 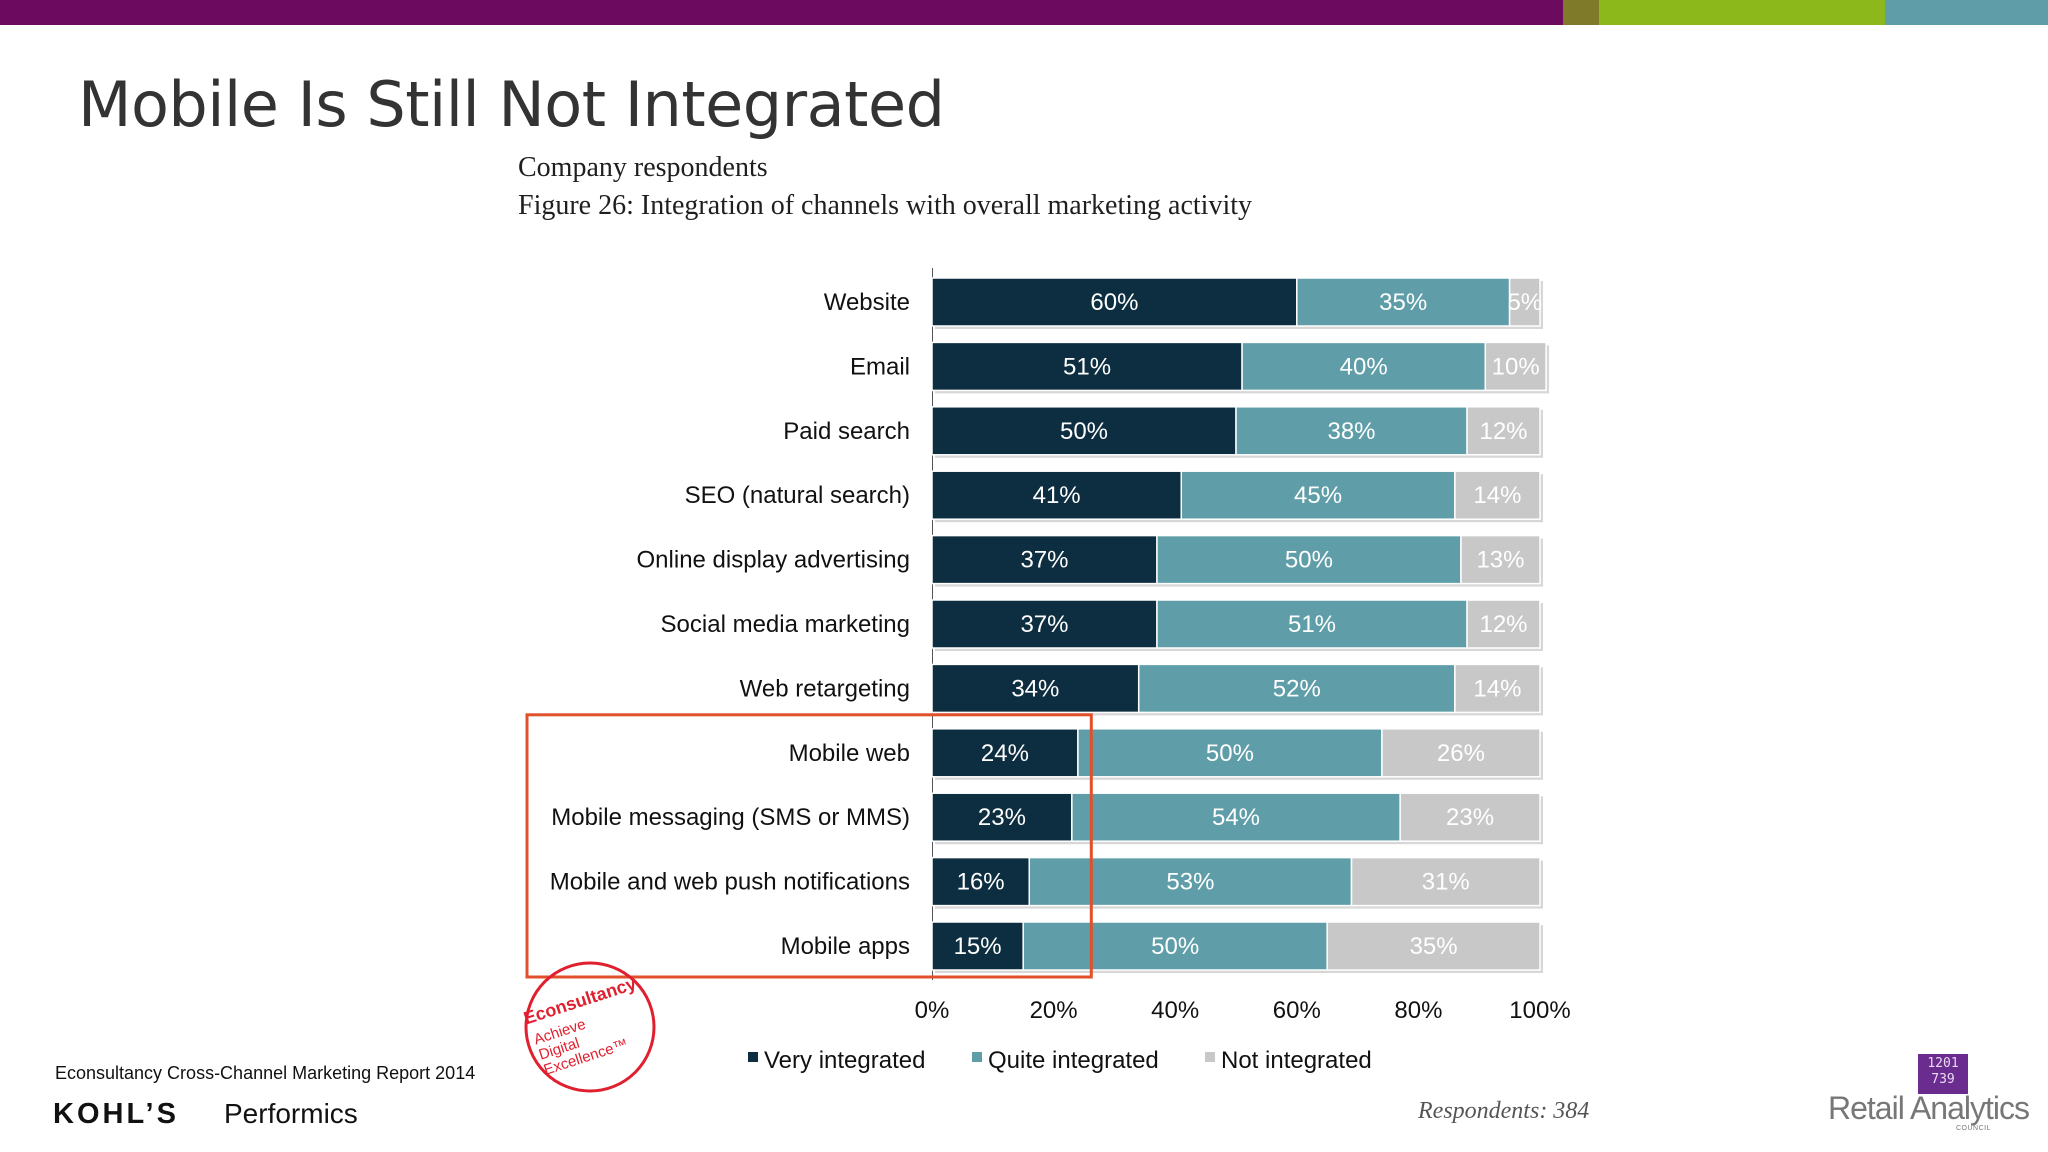 What do you see at coordinates (1539, 1010) in the screenshot?
I see `x-tick-label: 100%` at bounding box center [1539, 1010].